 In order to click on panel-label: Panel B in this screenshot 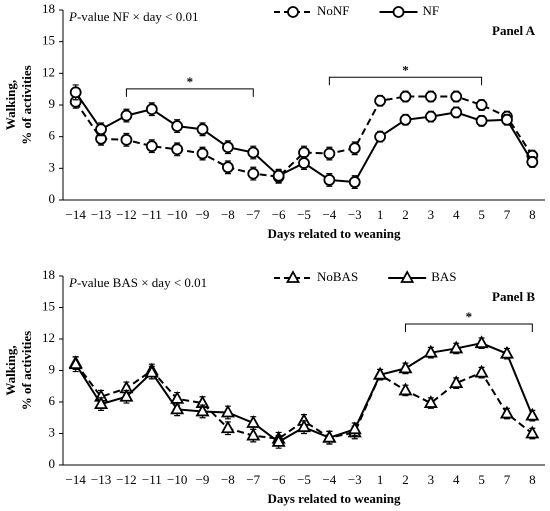, I will do `click(513, 296)`.